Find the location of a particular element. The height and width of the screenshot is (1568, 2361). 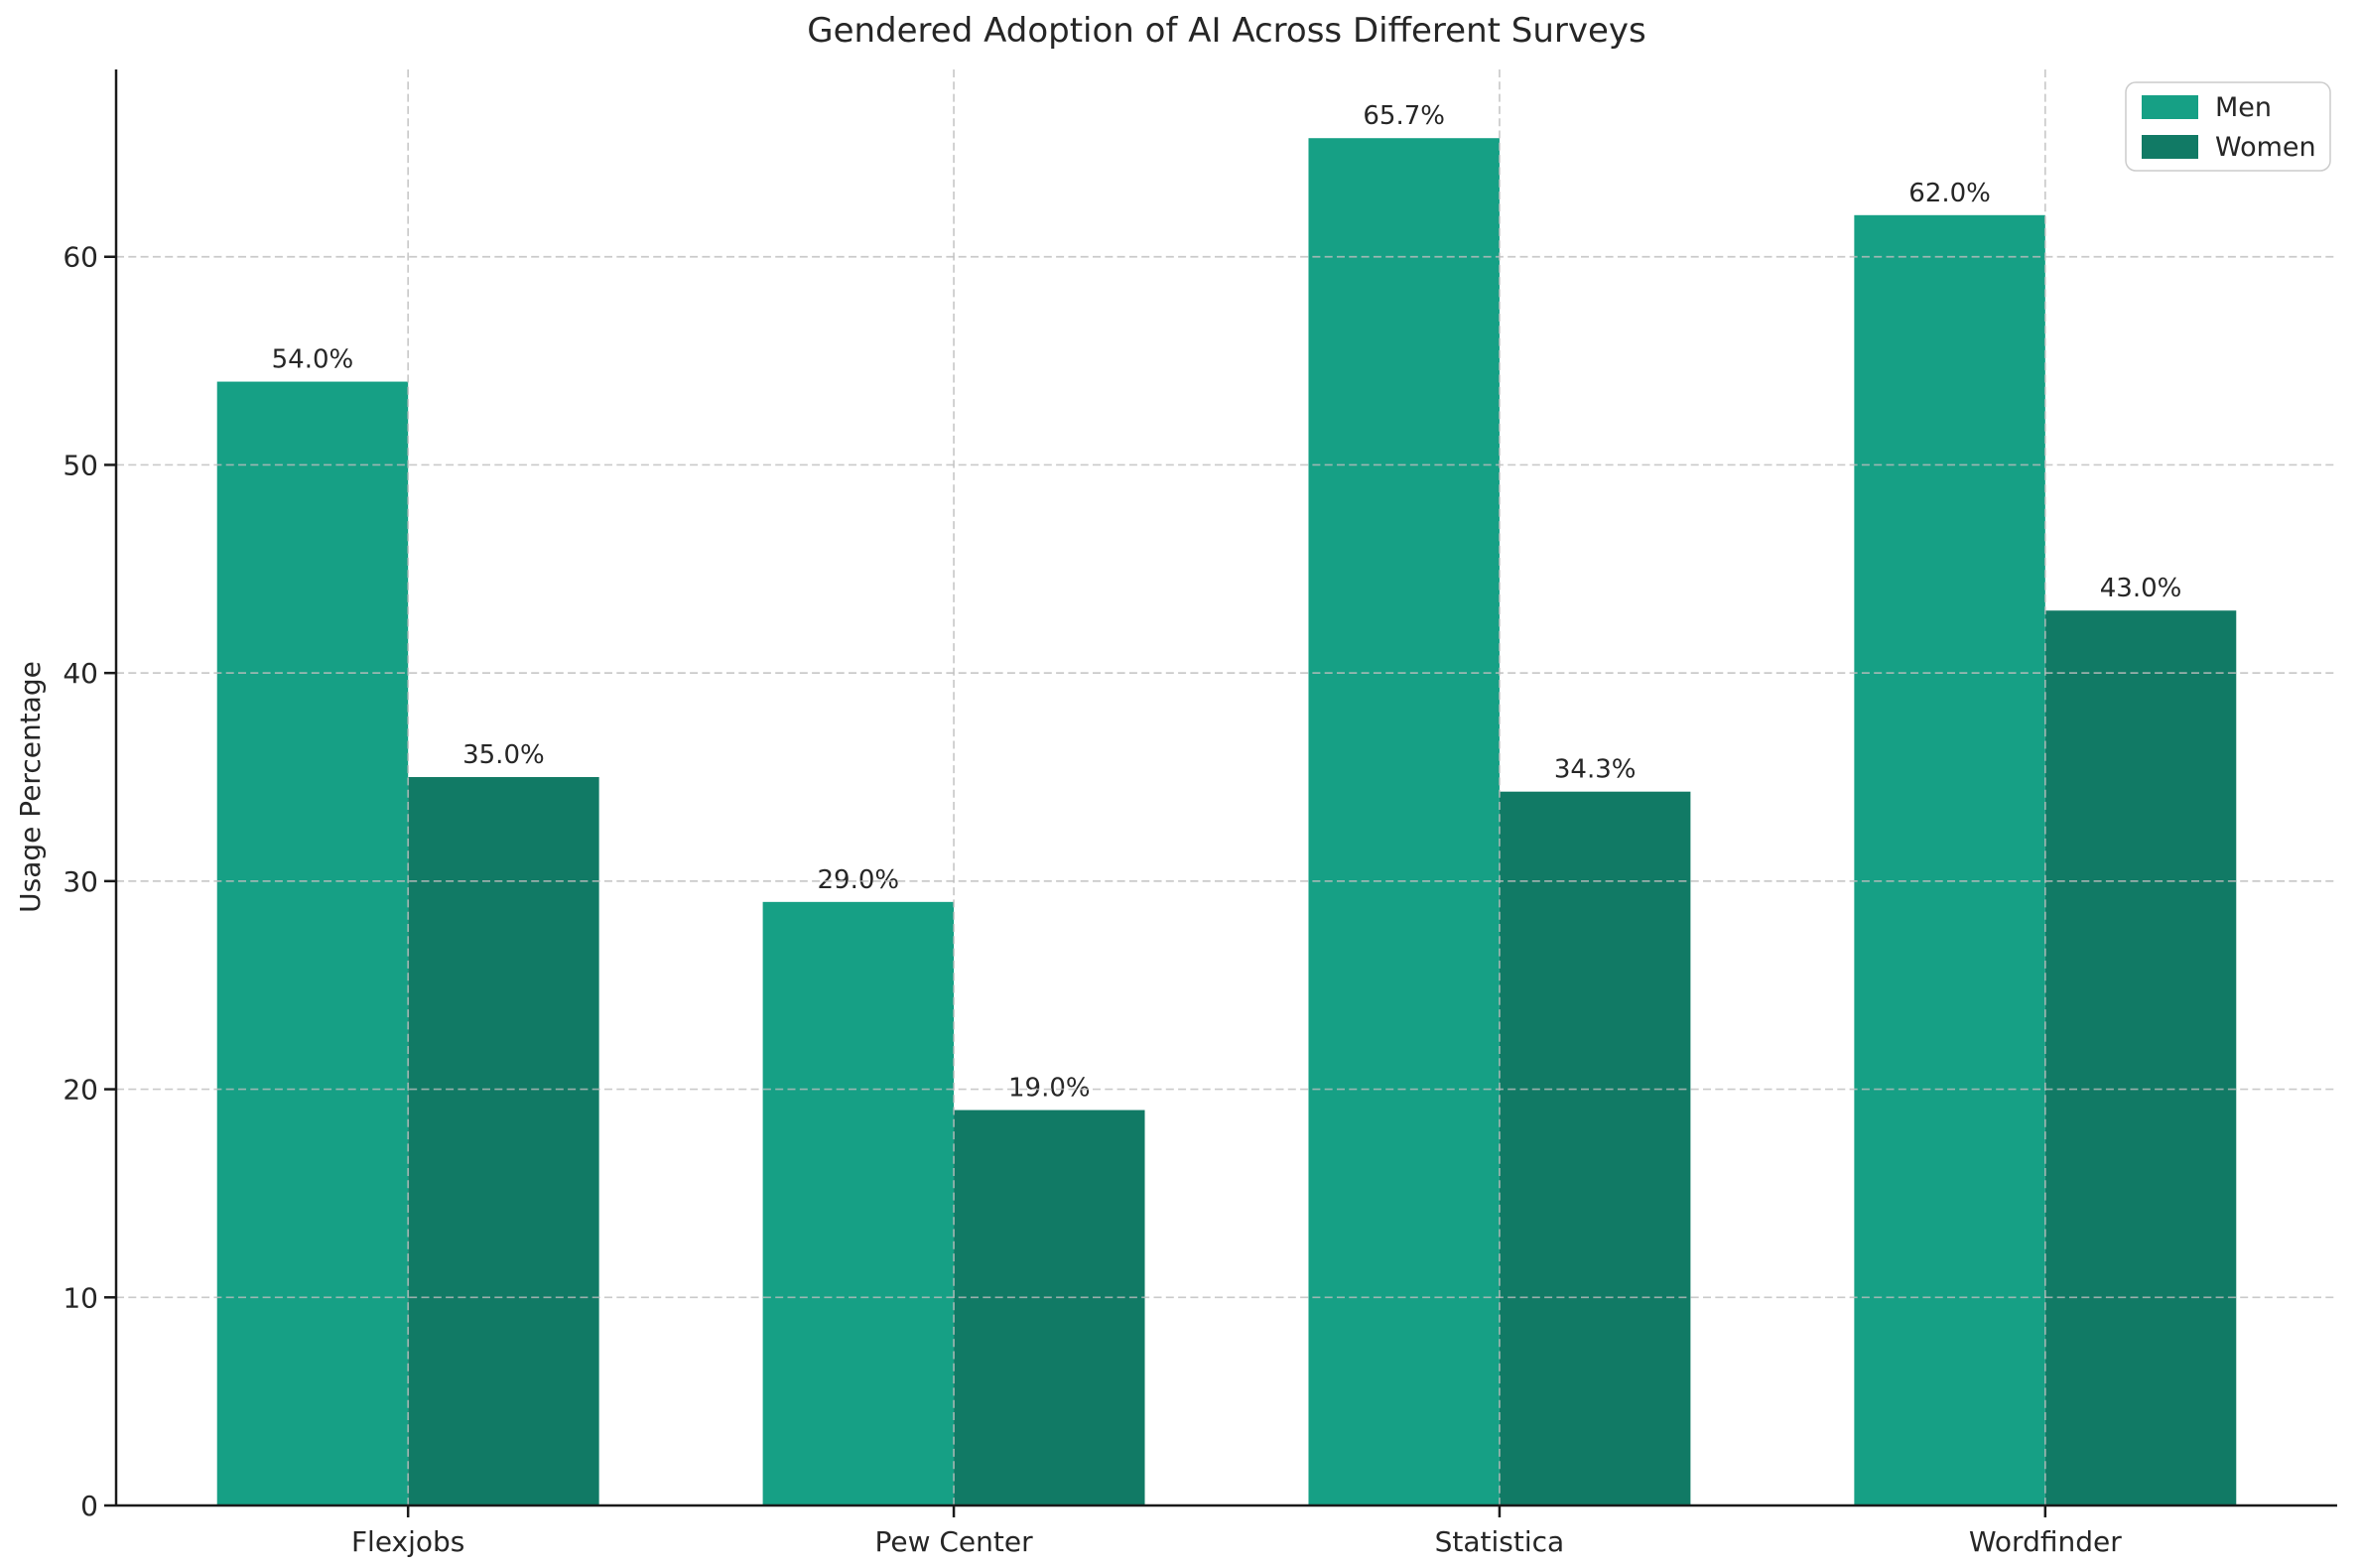

y-tick-label: 20 is located at coordinates (80, 1090).